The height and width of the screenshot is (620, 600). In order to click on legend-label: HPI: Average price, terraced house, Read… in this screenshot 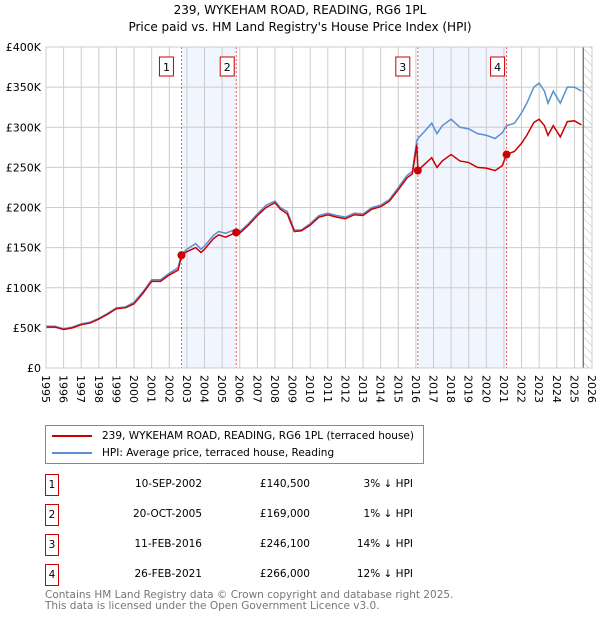, I will do `click(218, 453)`.